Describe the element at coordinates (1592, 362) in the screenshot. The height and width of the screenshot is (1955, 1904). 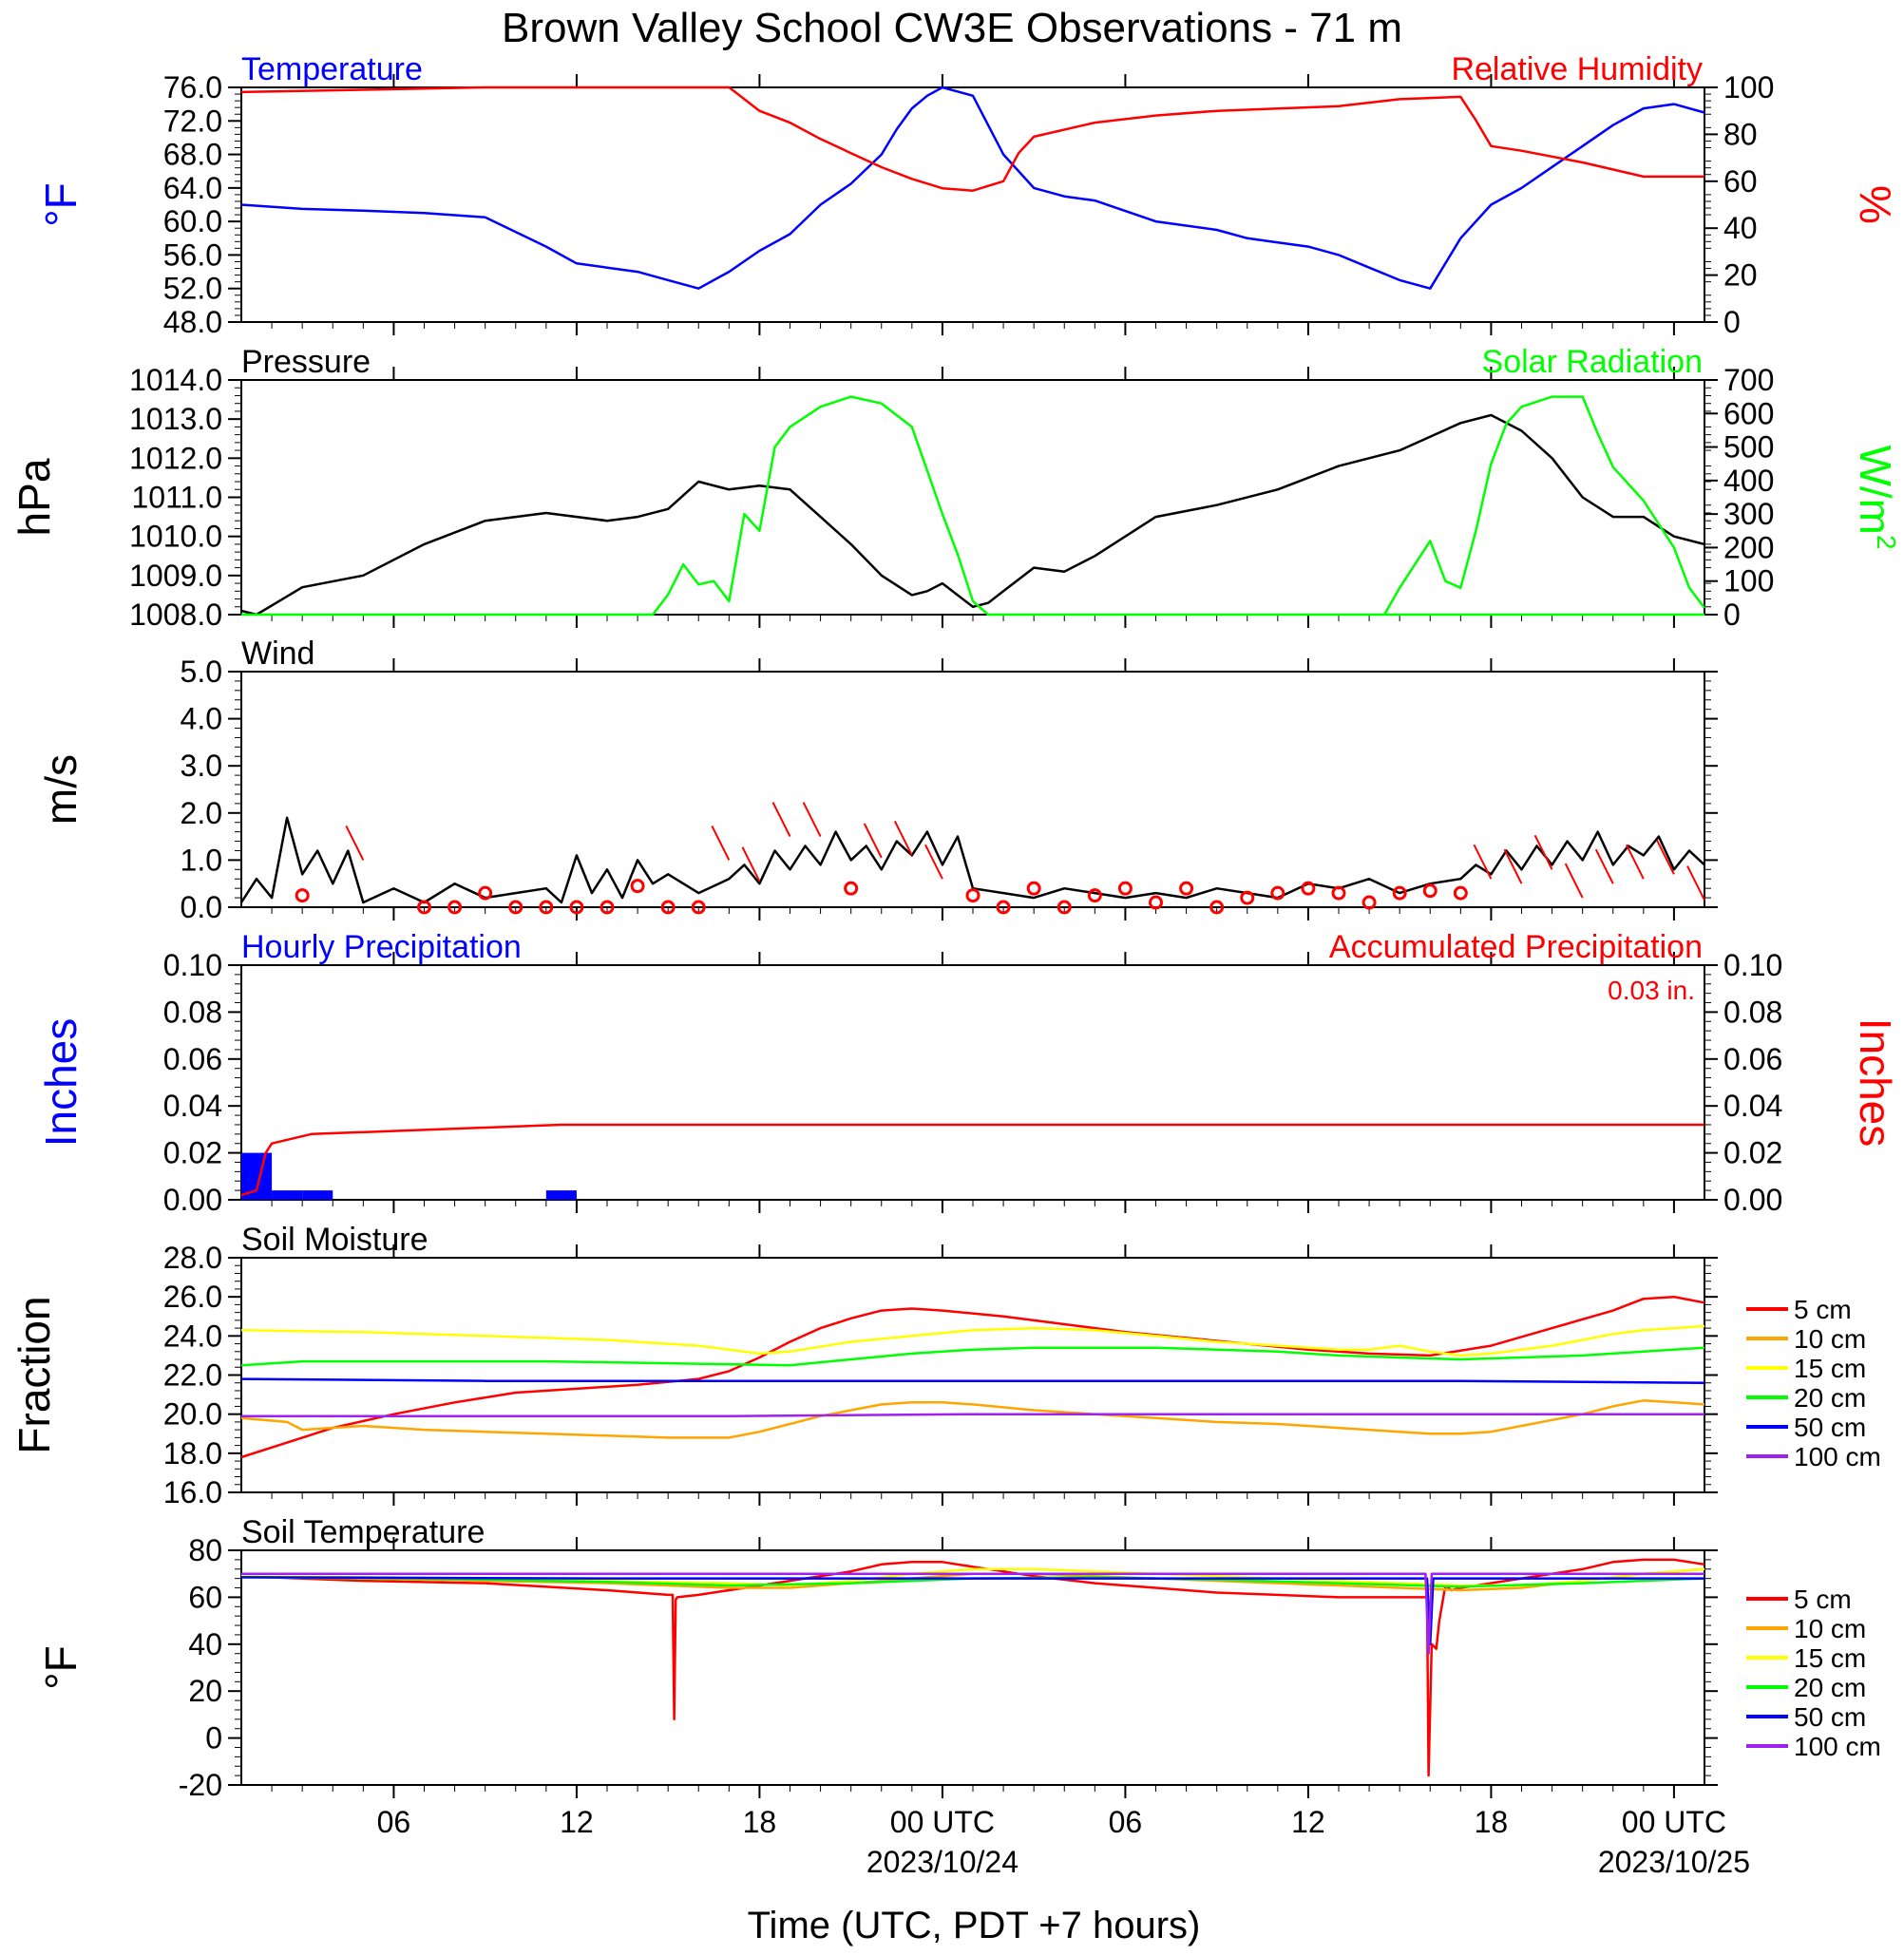
I see `panel-title-right: Solar Radiation` at that location.